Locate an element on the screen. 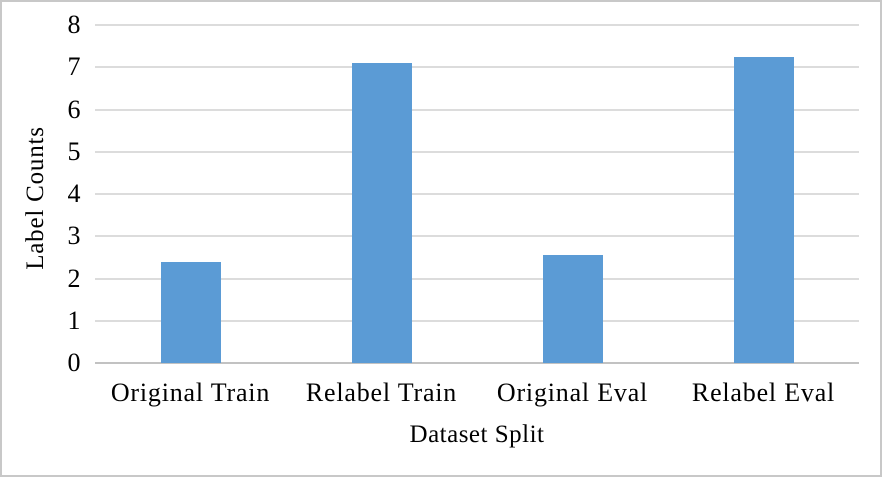 Image resolution: width=882 pixels, height=477 pixels. y-tick-label: 1 is located at coordinates (74, 320).